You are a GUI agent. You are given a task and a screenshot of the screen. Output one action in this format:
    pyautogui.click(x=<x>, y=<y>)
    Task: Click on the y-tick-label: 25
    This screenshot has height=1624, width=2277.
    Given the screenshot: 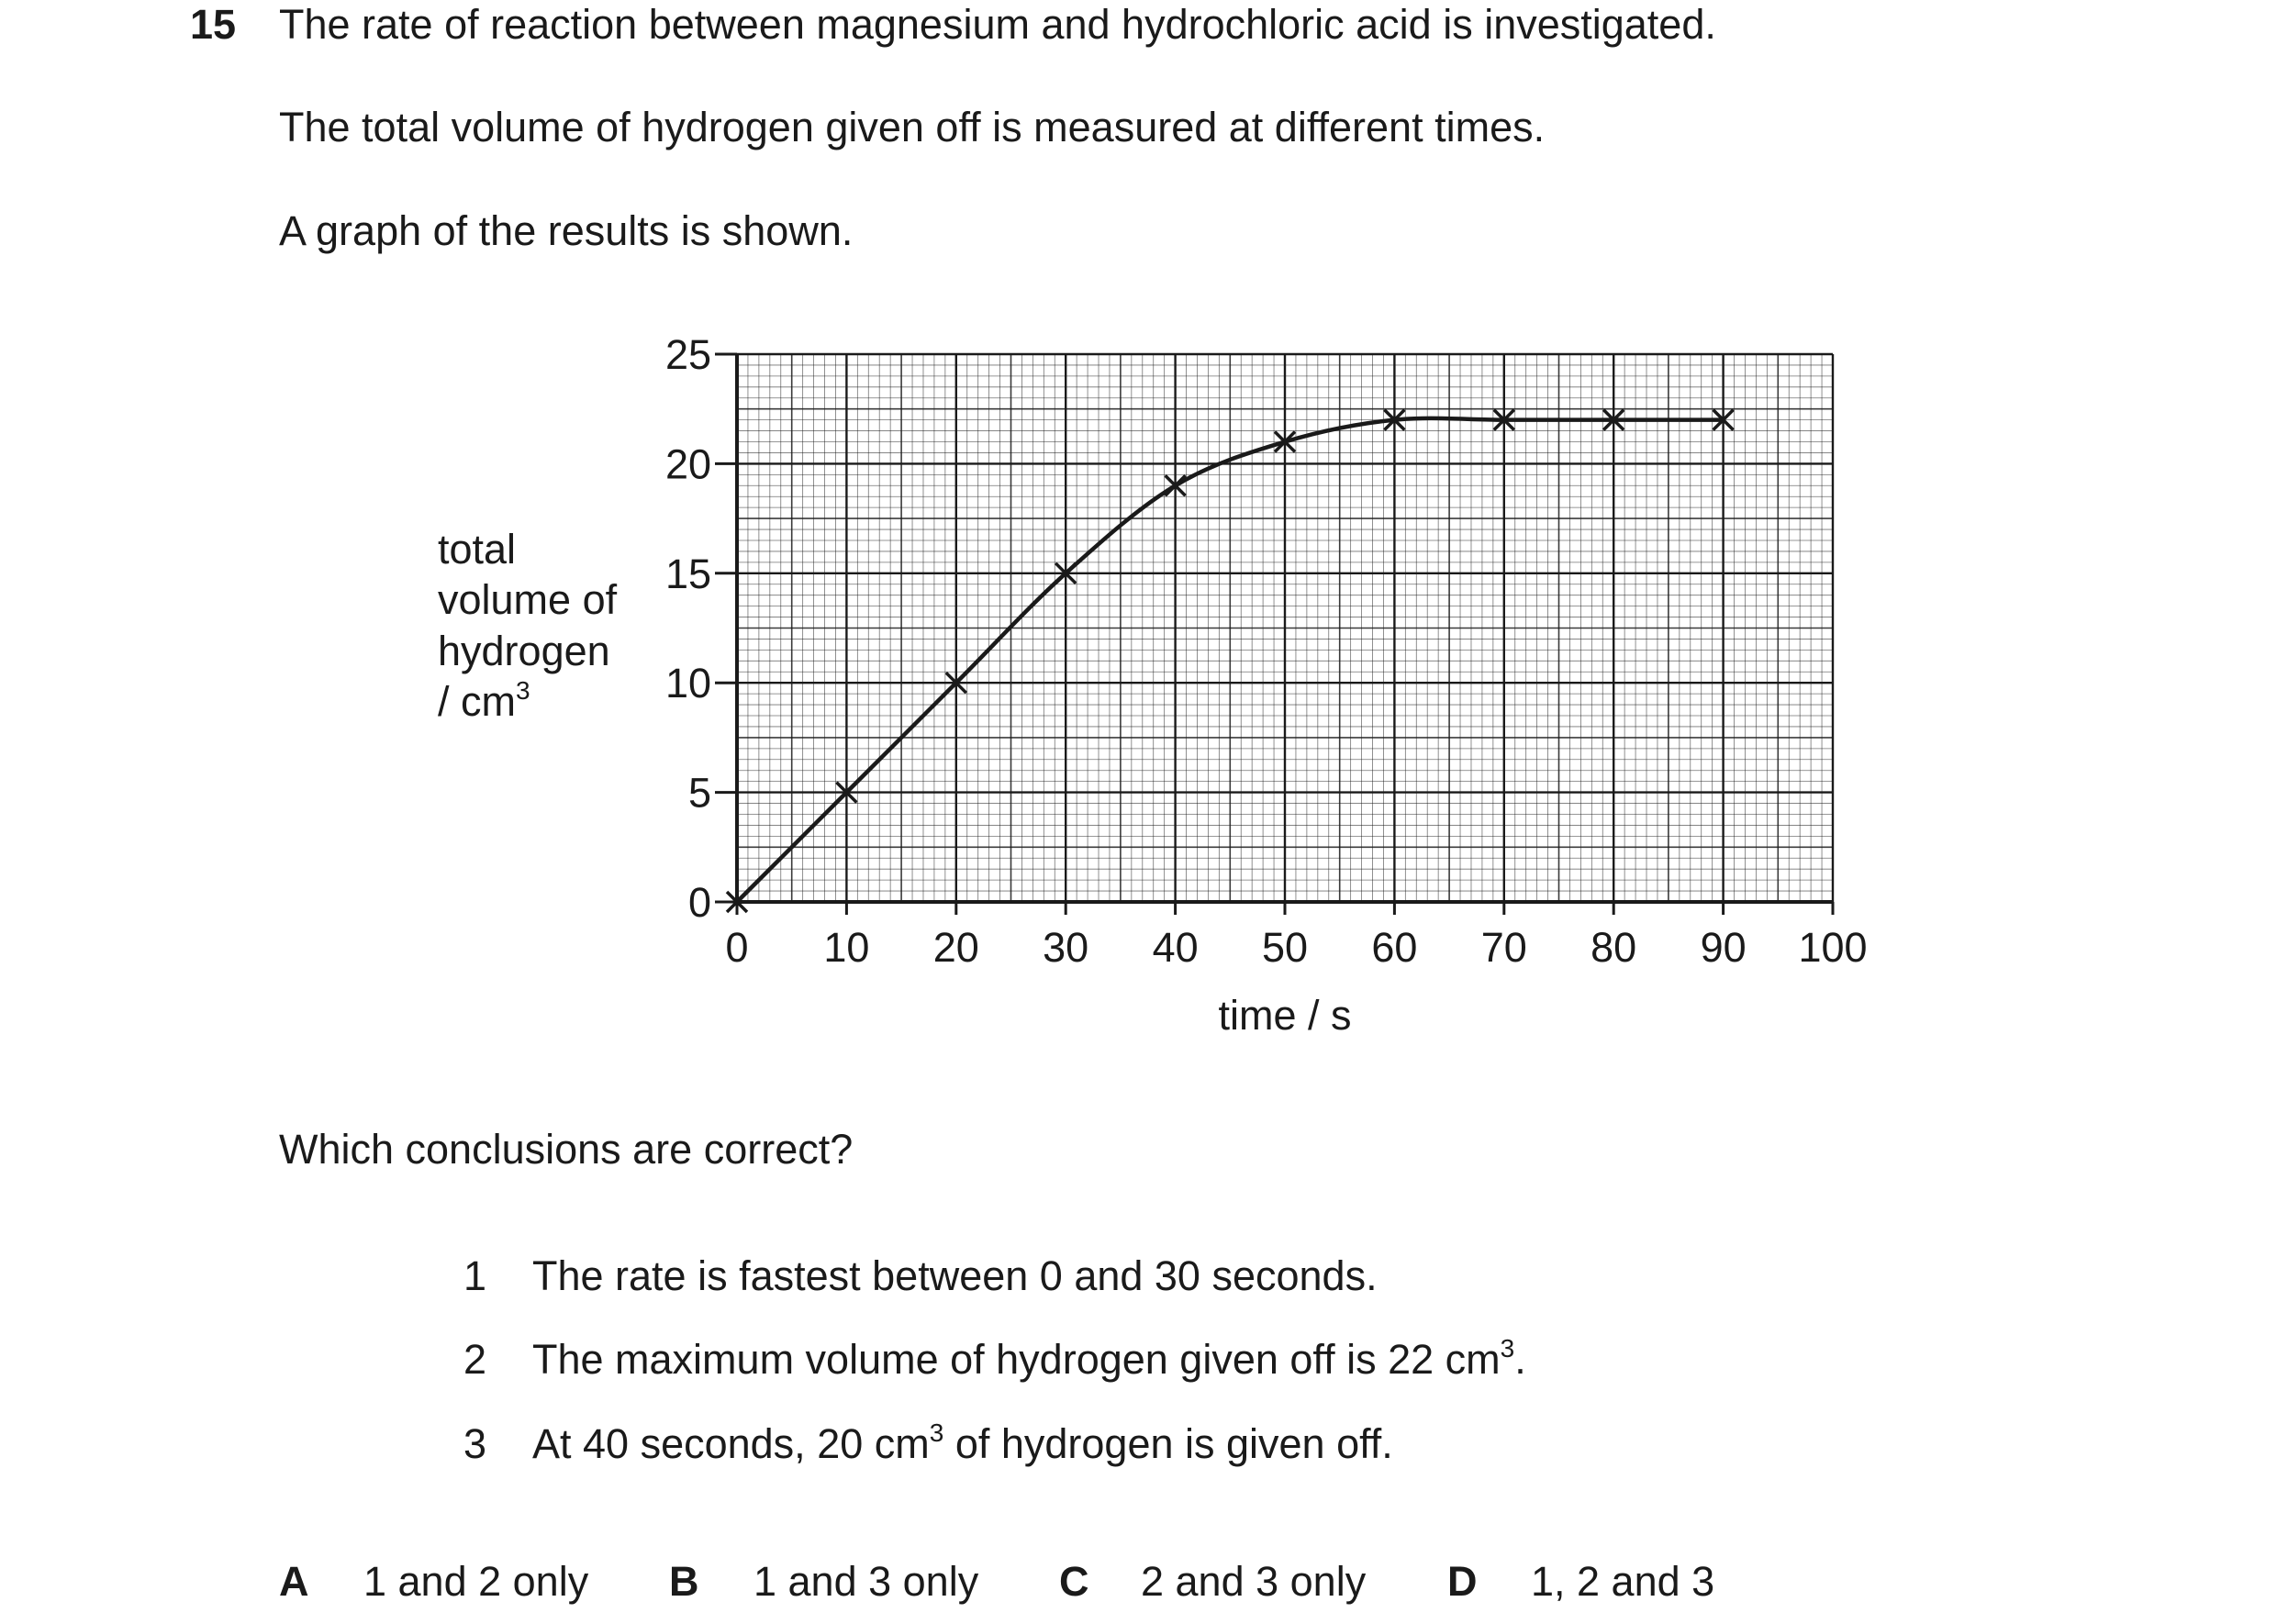 What is the action you would take?
    pyautogui.click(x=688, y=354)
    